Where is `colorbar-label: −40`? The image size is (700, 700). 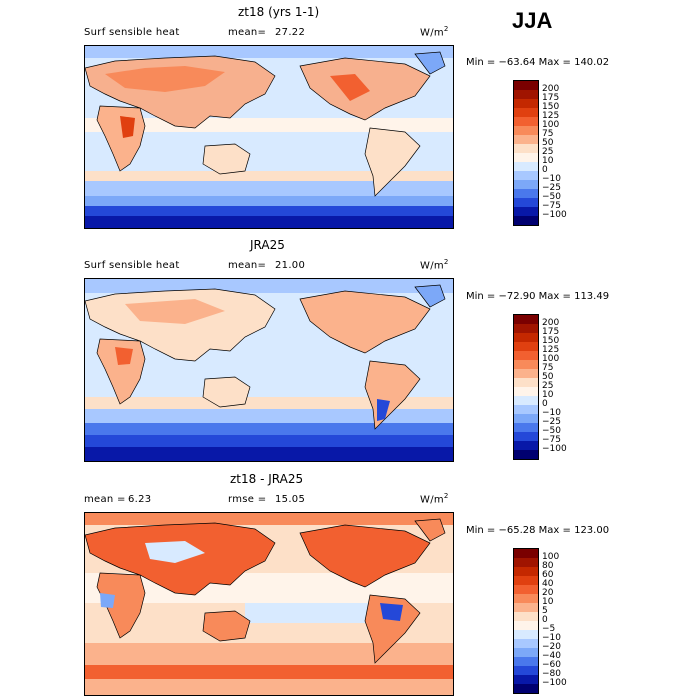
colorbar-label: −40 is located at coordinates (551, 656).